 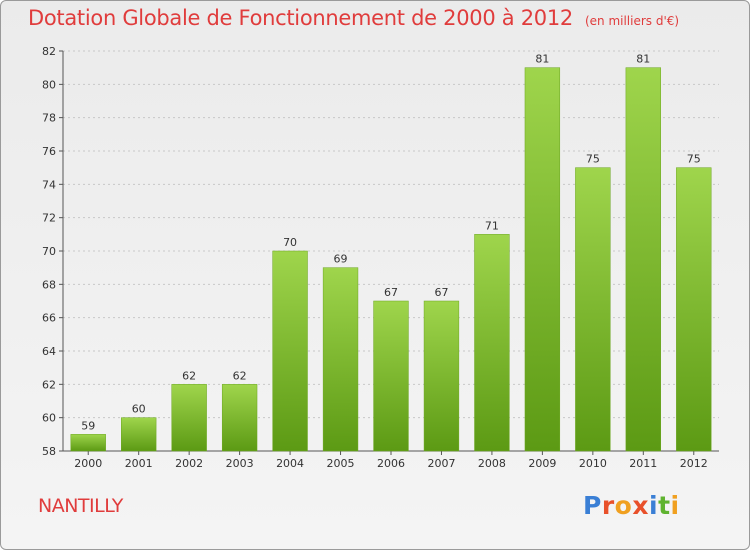 I want to click on x-tick-label-2004: 2004, so click(x=290, y=463).